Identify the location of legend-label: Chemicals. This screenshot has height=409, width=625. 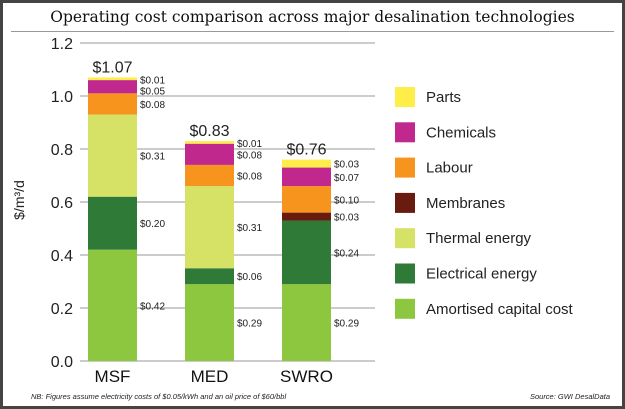
(461, 132).